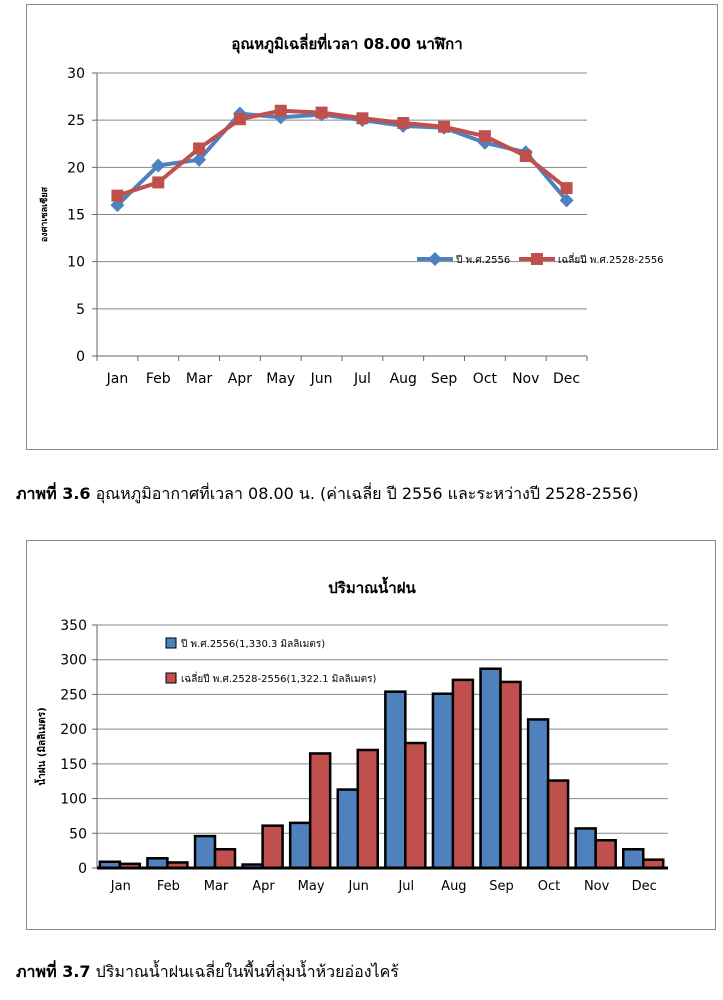  I want to click on y-axis-label: น้ำฝน (มิลลิเมตร), so click(41, 746).